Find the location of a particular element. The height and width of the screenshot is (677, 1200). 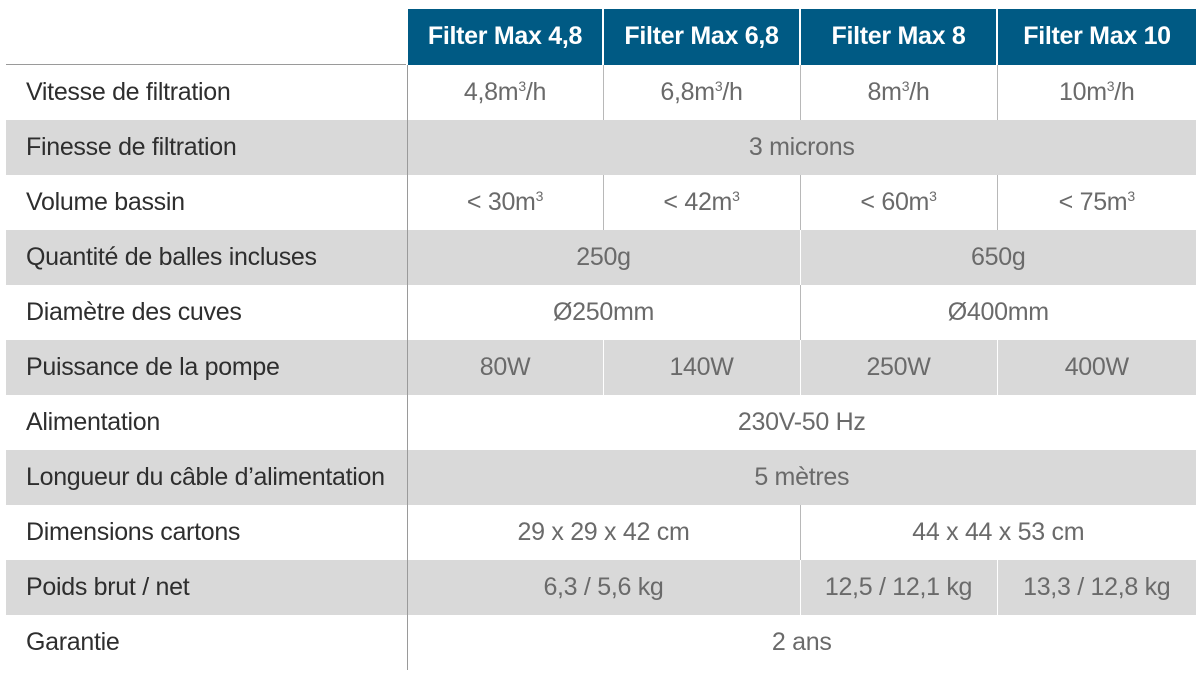

value-text: 400W is located at coordinates (1096, 367).